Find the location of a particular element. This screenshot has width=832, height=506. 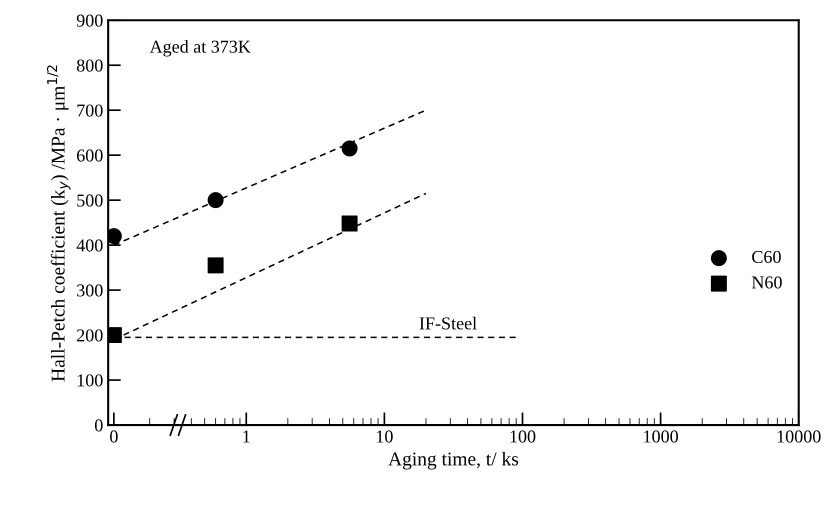

x-tick-label: 1 is located at coordinates (246, 436).